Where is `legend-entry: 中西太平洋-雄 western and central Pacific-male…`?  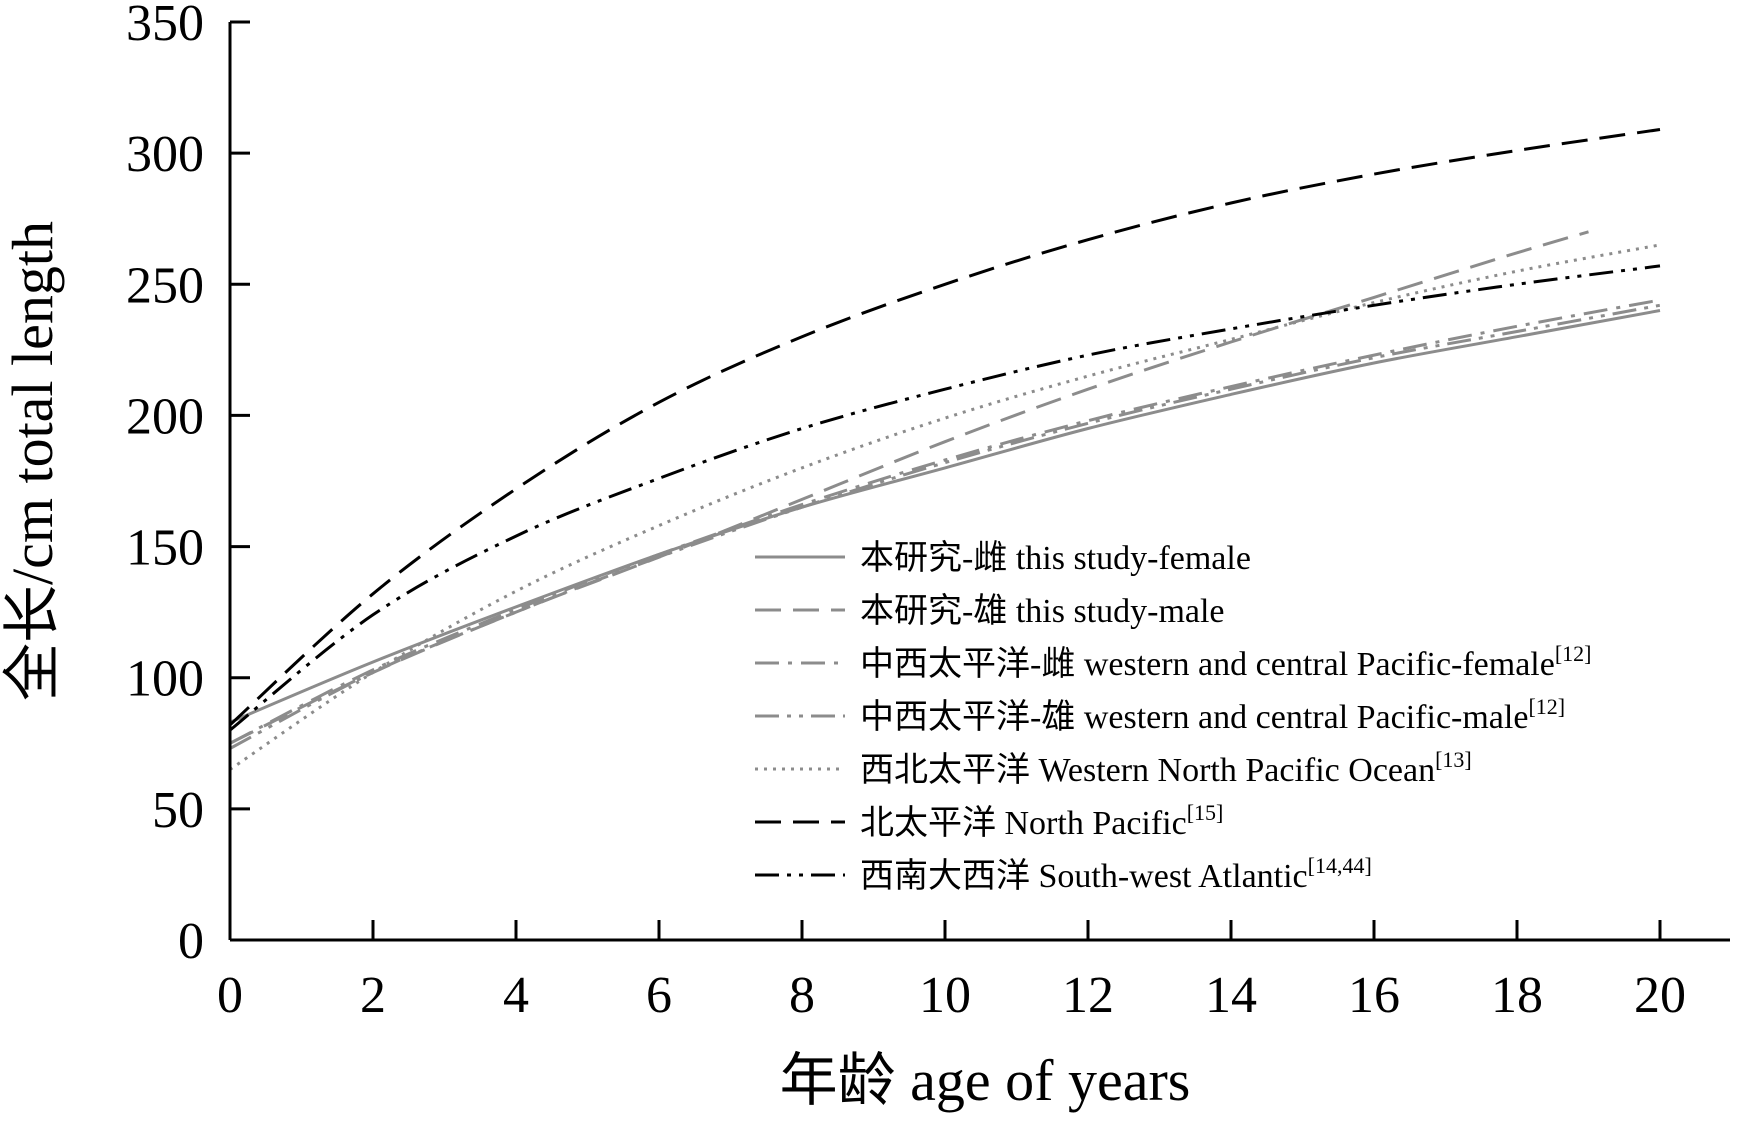
legend-entry: 中西太平洋-雄 western and central Pacific-male… is located at coordinates (1212, 715).